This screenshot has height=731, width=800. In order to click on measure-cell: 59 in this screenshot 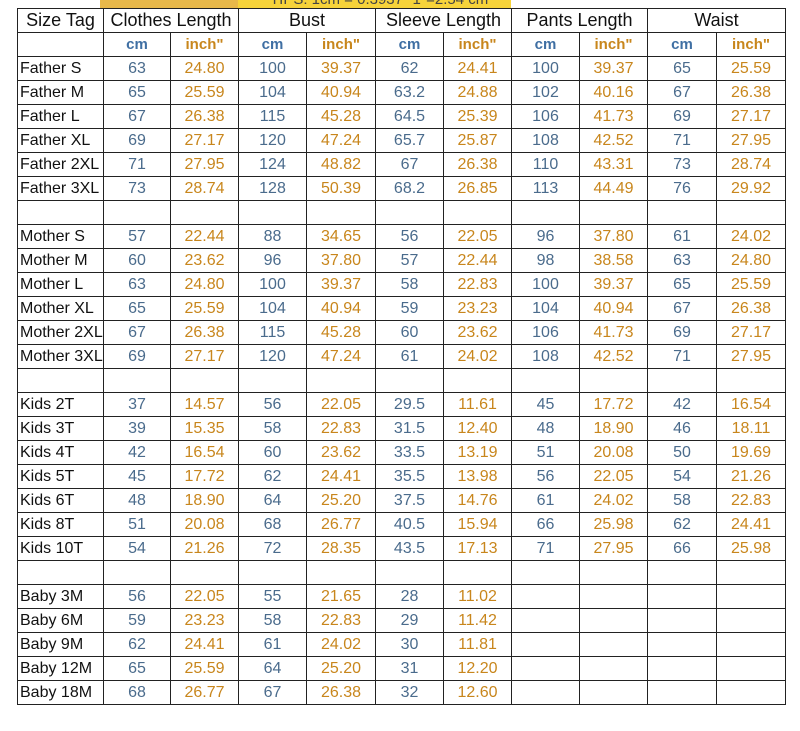, I will do `click(409, 308)`.